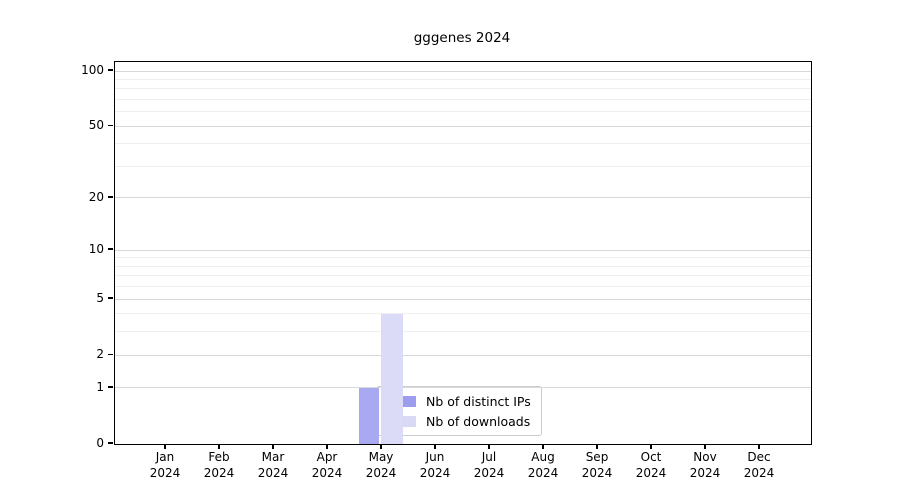 This screenshot has width=900, height=500. Describe the element at coordinates (273, 465) in the screenshot. I see `x-axis-tick-label: Mar 2024` at that location.